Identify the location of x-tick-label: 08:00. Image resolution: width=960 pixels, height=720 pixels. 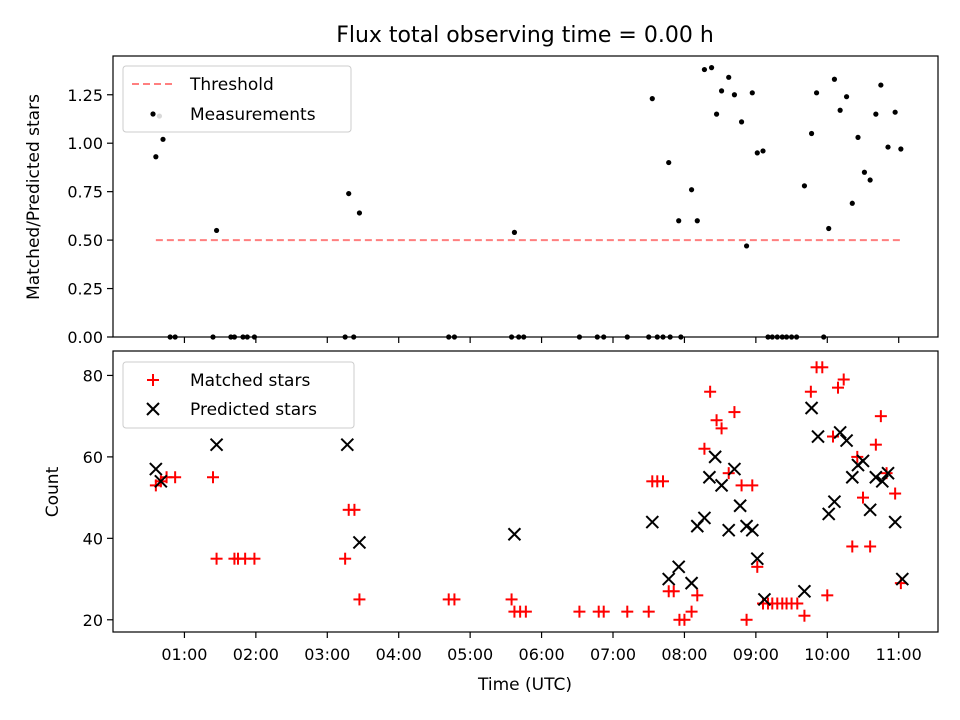
(684, 654).